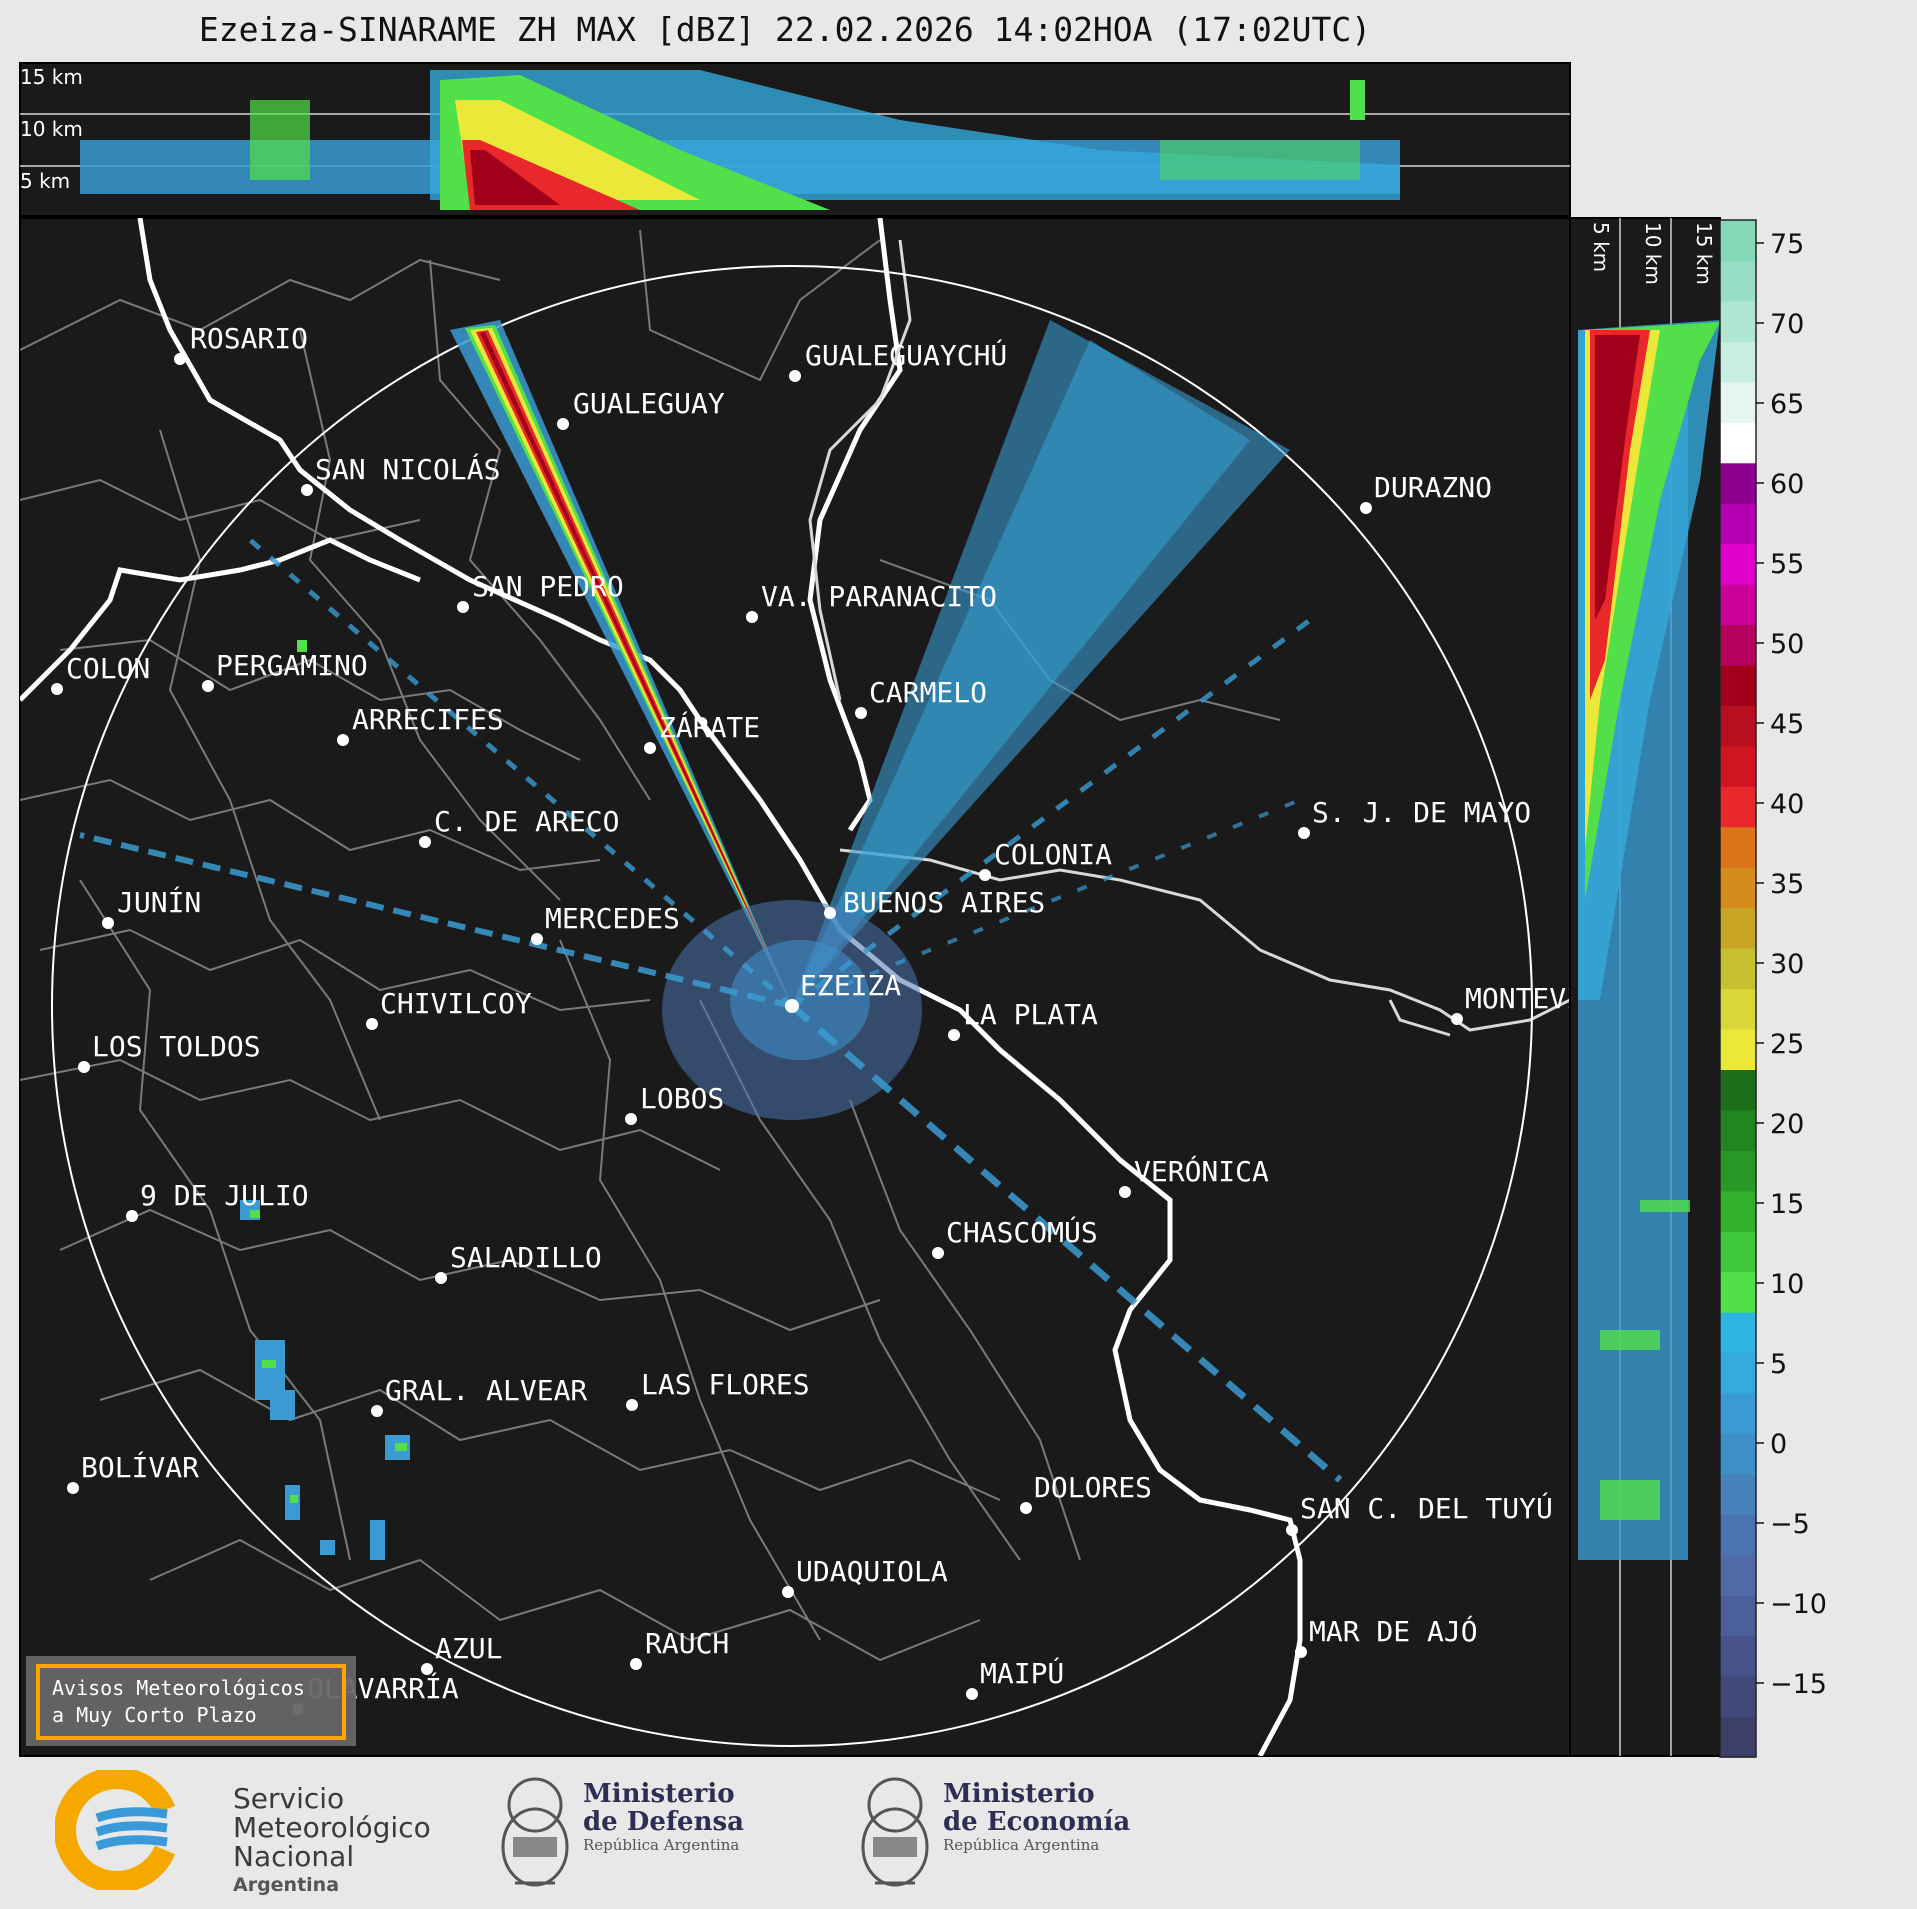 The image size is (1917, 1909). I want to click on city-marker: AZUL, so click(461, 1653).